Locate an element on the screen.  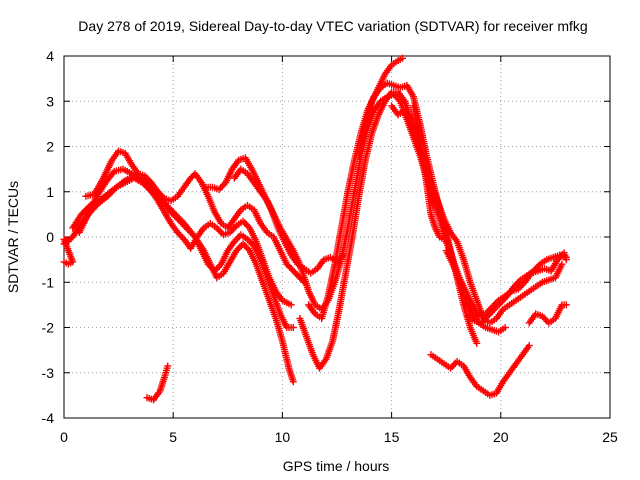
x-tick-label: 5 is located at coordinates (173, 437).